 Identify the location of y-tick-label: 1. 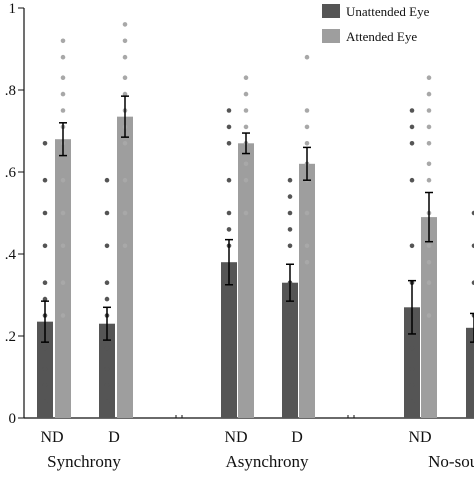
(13, 9).